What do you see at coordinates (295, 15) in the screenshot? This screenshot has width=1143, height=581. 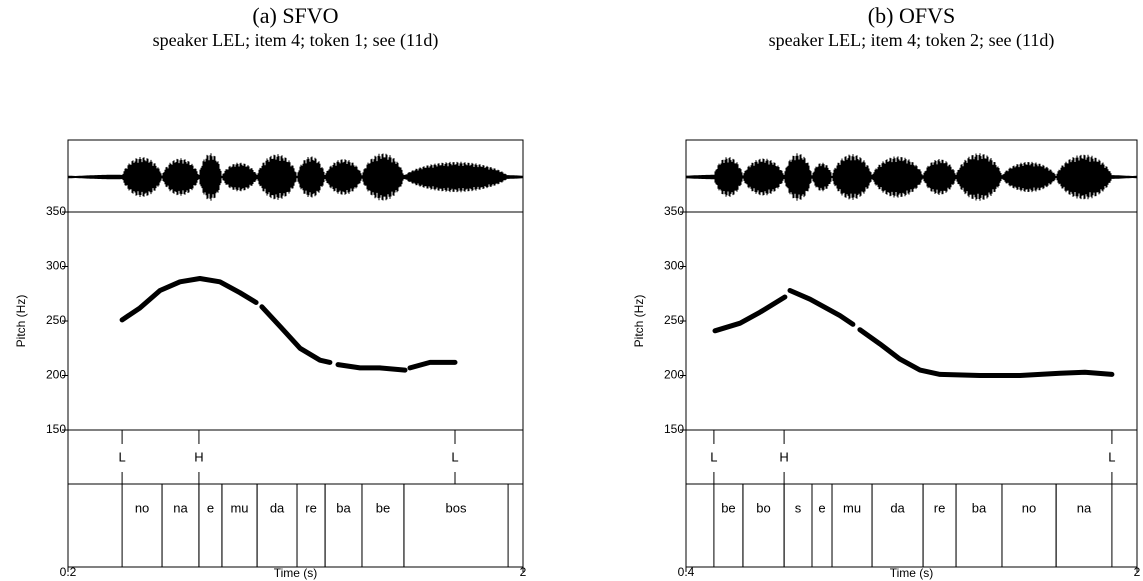 I see `panel-title: (a) SFVO` at bounding box center [295, 15].